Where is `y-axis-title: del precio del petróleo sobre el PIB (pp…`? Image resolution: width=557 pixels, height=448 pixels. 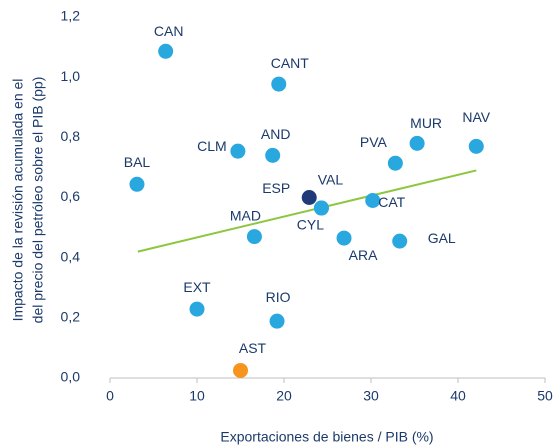 y-axis-title: del precio del petróleo sobre el PIB (pp… is located at coordinates (38, 200).